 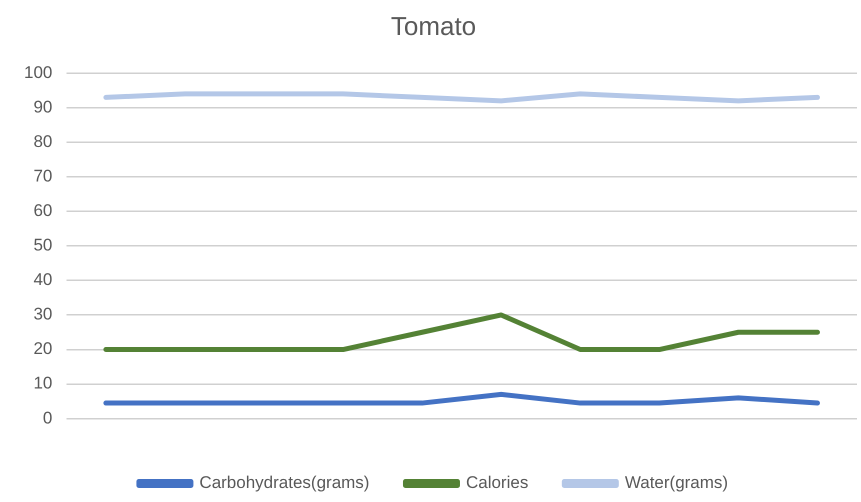 I want to click on y-tick-label: 50, so click(x=42, y=245).